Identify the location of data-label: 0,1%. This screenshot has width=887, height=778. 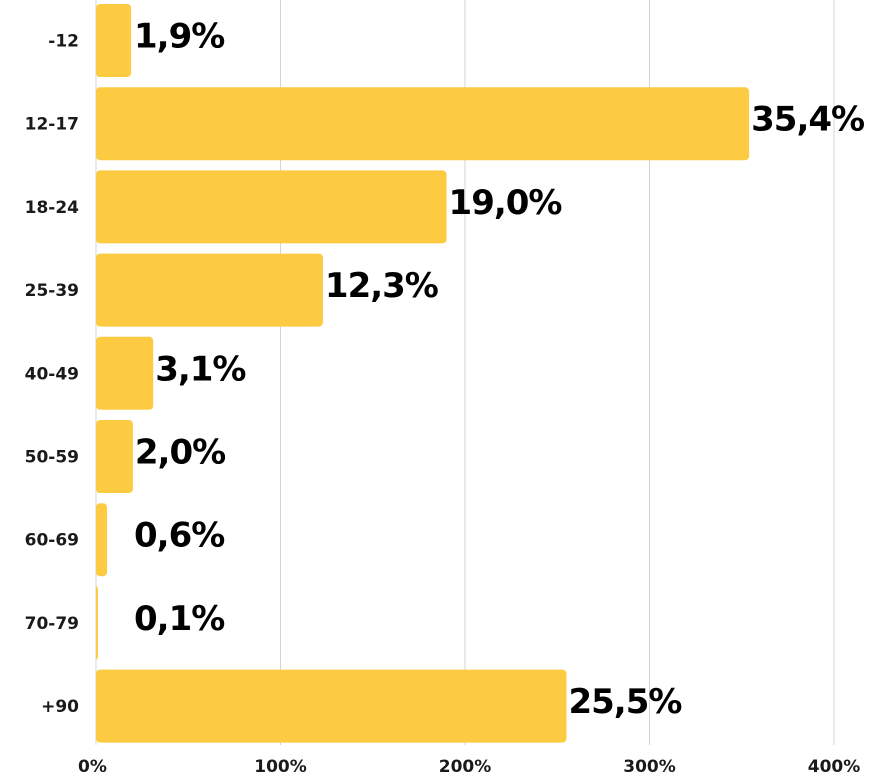
(179, 619).